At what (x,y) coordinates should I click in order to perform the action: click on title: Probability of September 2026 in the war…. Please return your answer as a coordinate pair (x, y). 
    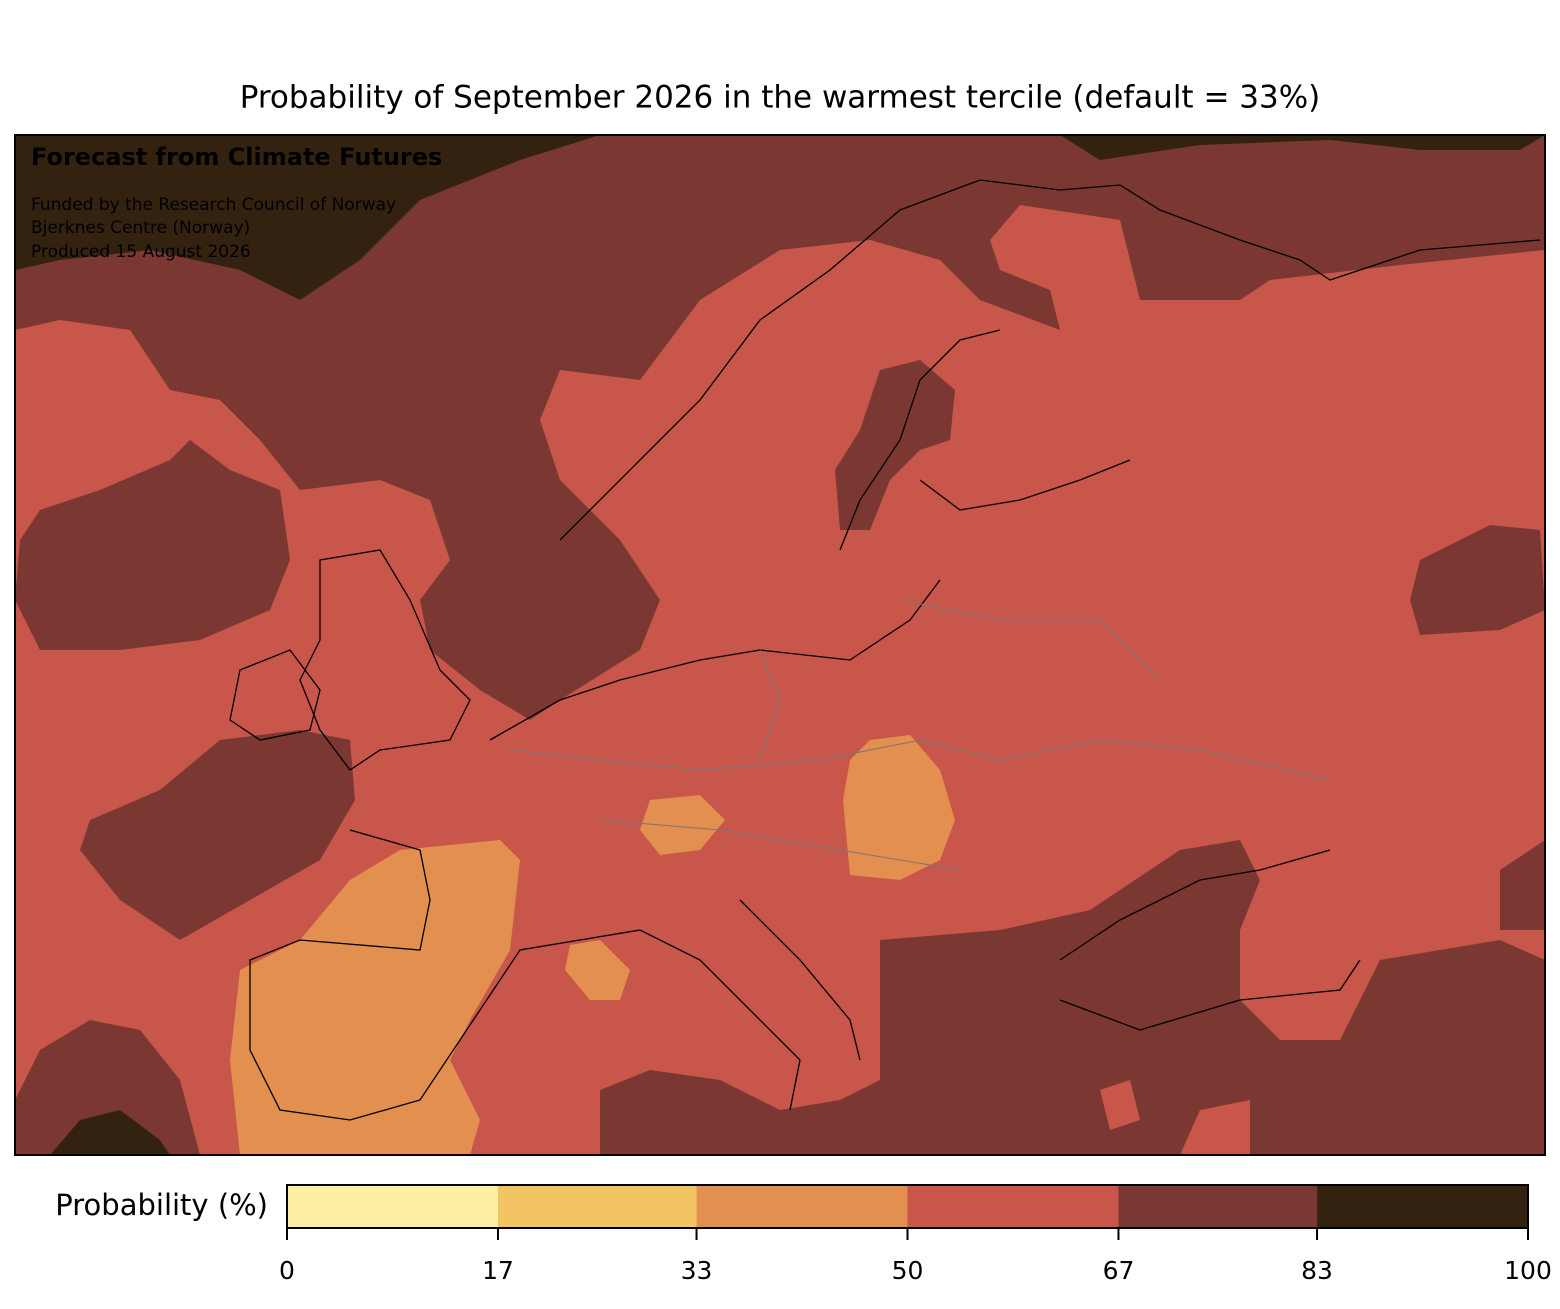
    Looking at the image, I should click on (780, 98).